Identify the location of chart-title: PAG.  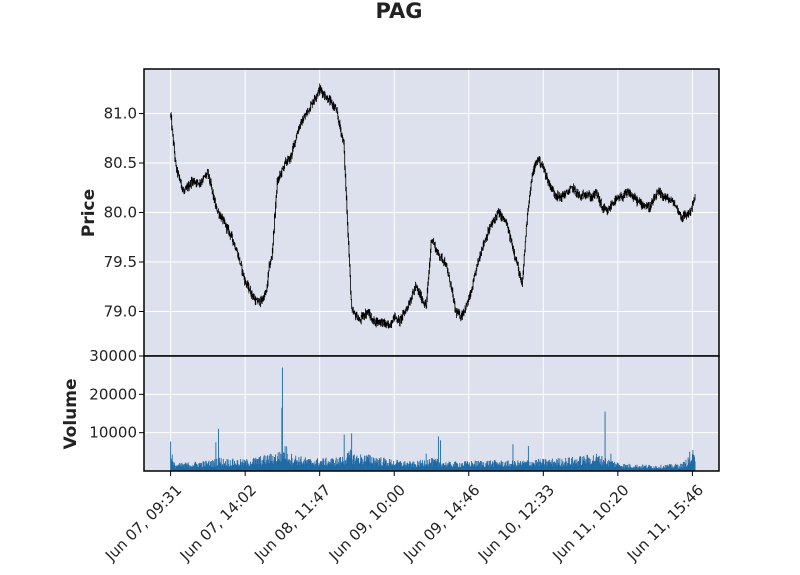
(399, 11).